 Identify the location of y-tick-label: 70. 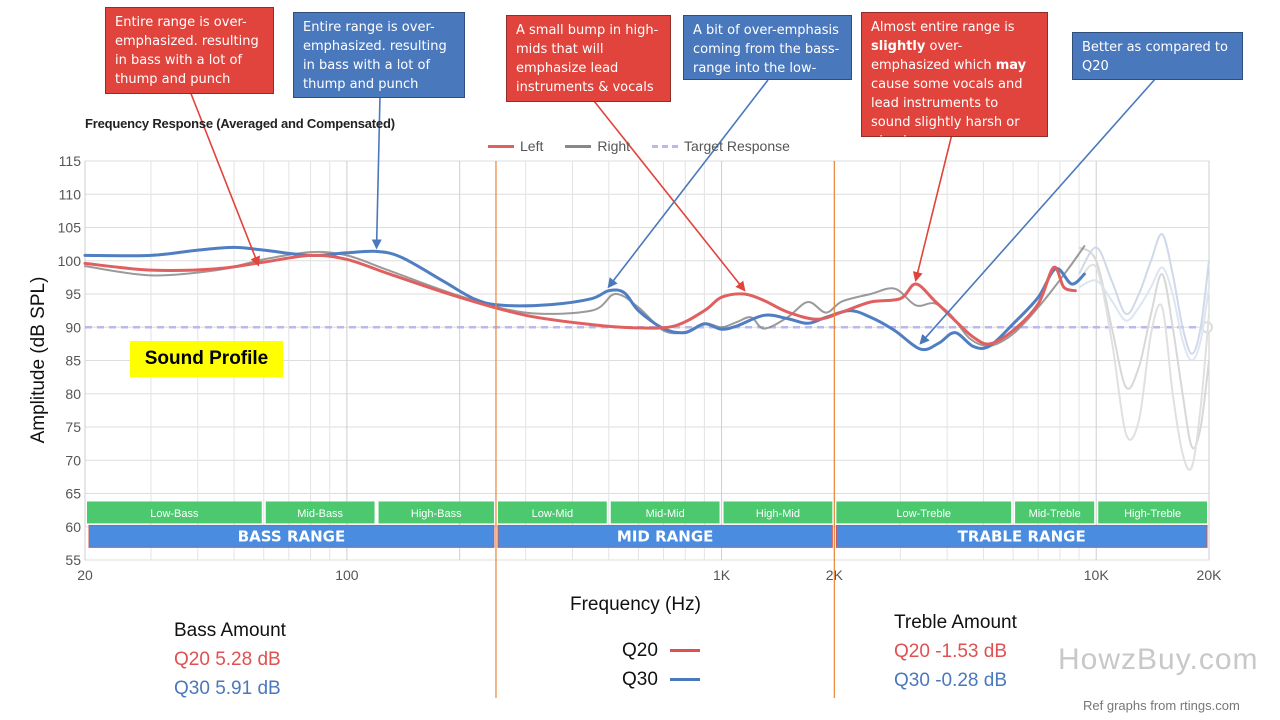
(73, 460).